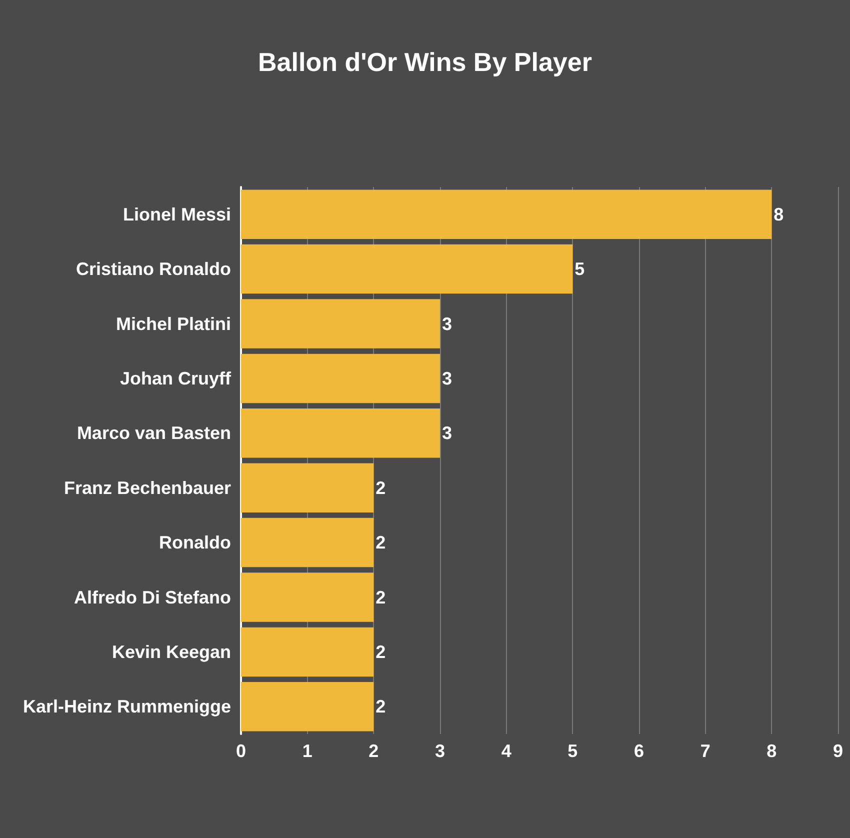 The width and height of the screenshot is (850, 838). What do you see at coordinates (153, 433) in the screenshot?
I see `y-tick-label: Marco van Basten` at bounding box center [153, 433].